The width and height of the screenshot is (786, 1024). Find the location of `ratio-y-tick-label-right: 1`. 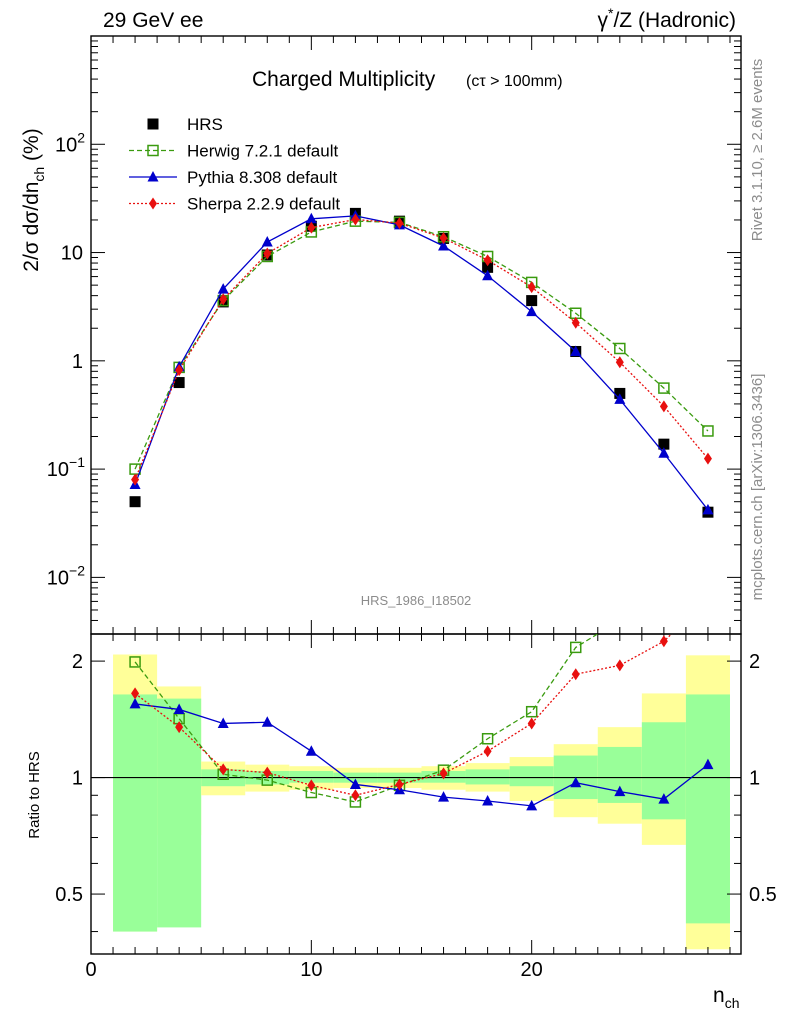

ratio-y-tick-label-right: 1 is located at coordinates (754, 779).